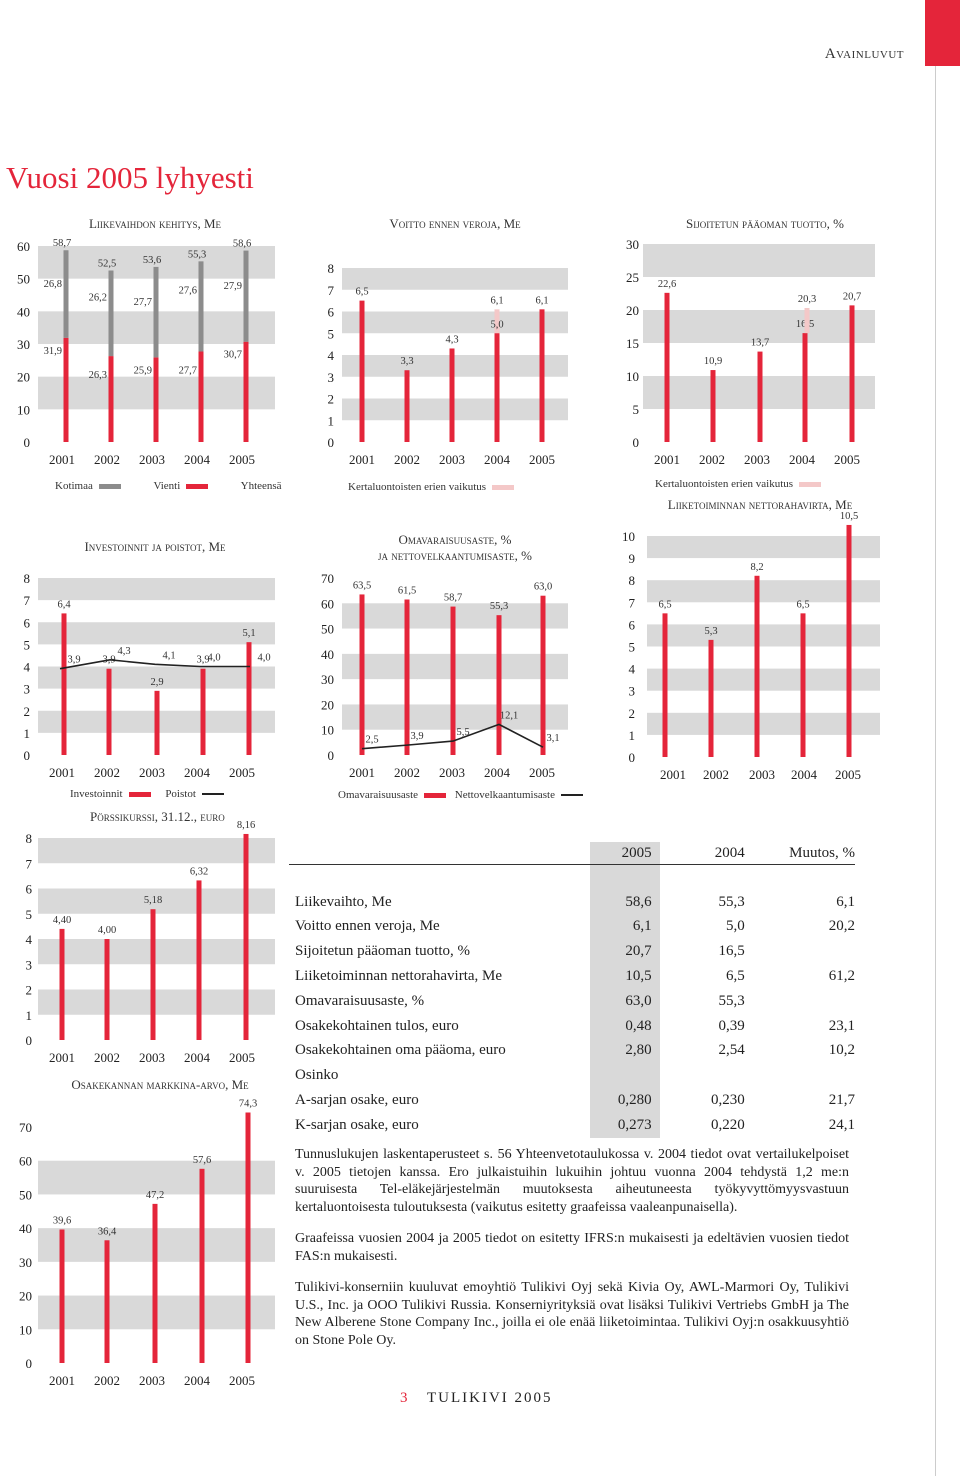 The width and height of the screenshot is (960, 1476). I want to click on chart-title-porssikurssi: Pörssikurssi, 31.12., euro, so click(157, 816).